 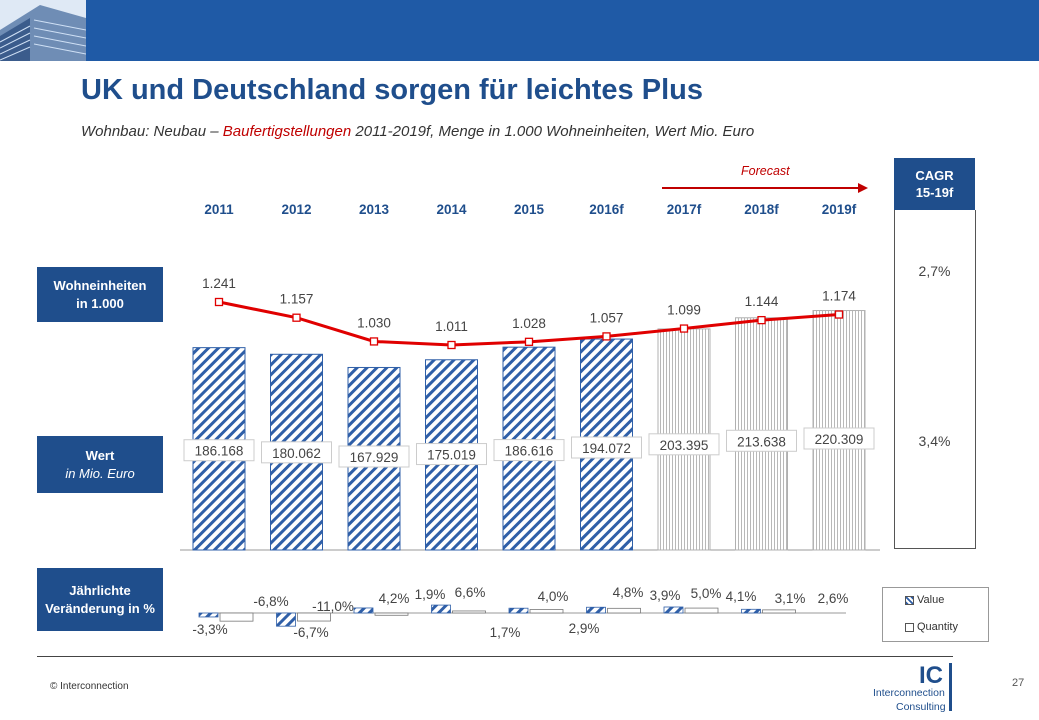 I want to click on change-quantity-label: 4,1%, so click(x=741, y=596).